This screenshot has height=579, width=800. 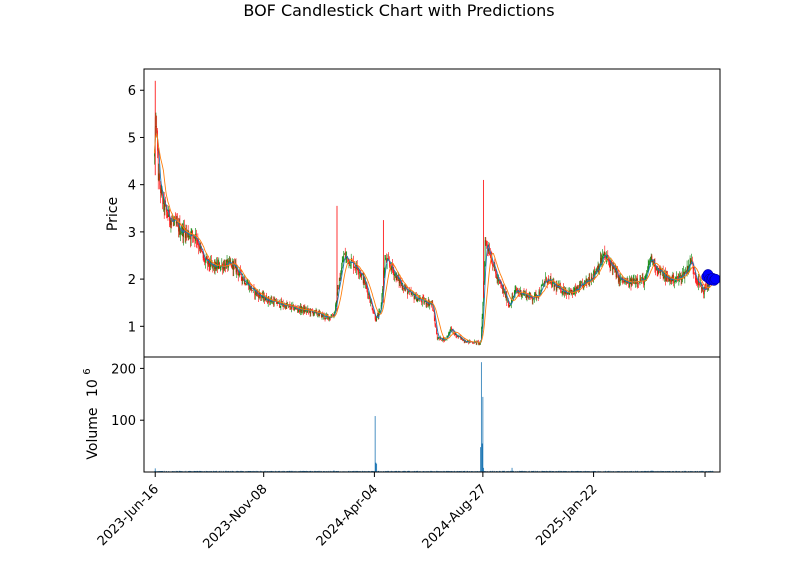 I want to click on price-y-tick-label: 2, so click(x=132, y=280).